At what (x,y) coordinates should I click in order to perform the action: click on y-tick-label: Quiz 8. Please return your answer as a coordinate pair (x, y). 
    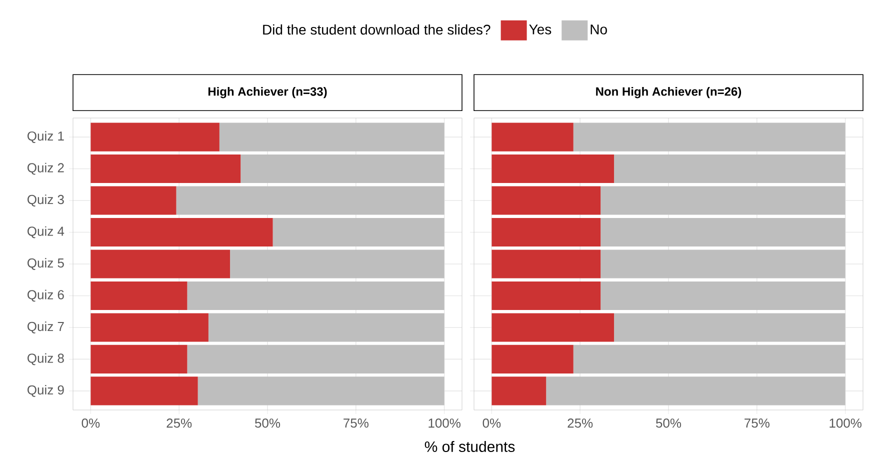
    Looking at the image, I should click on (46, 359).